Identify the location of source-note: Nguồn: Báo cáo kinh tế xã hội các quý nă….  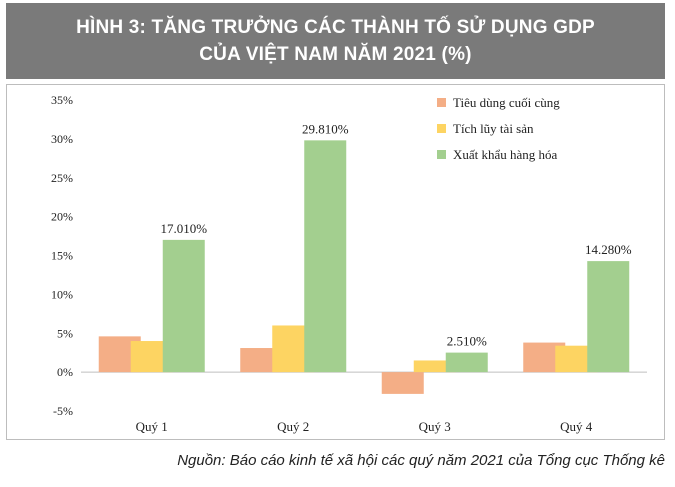
(421, 460).